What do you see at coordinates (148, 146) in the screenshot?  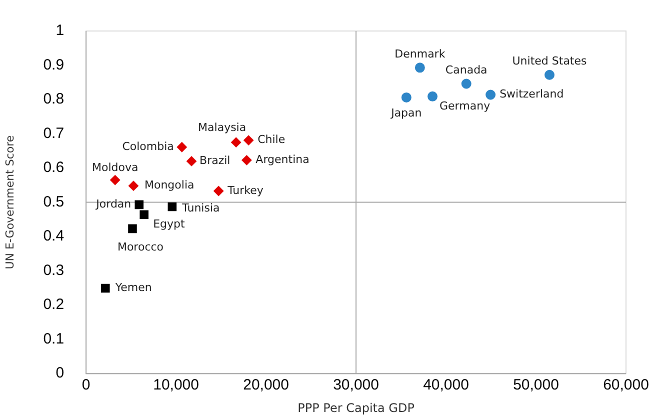 I see `annotation: Colombia` at bounding box center [148, 146].